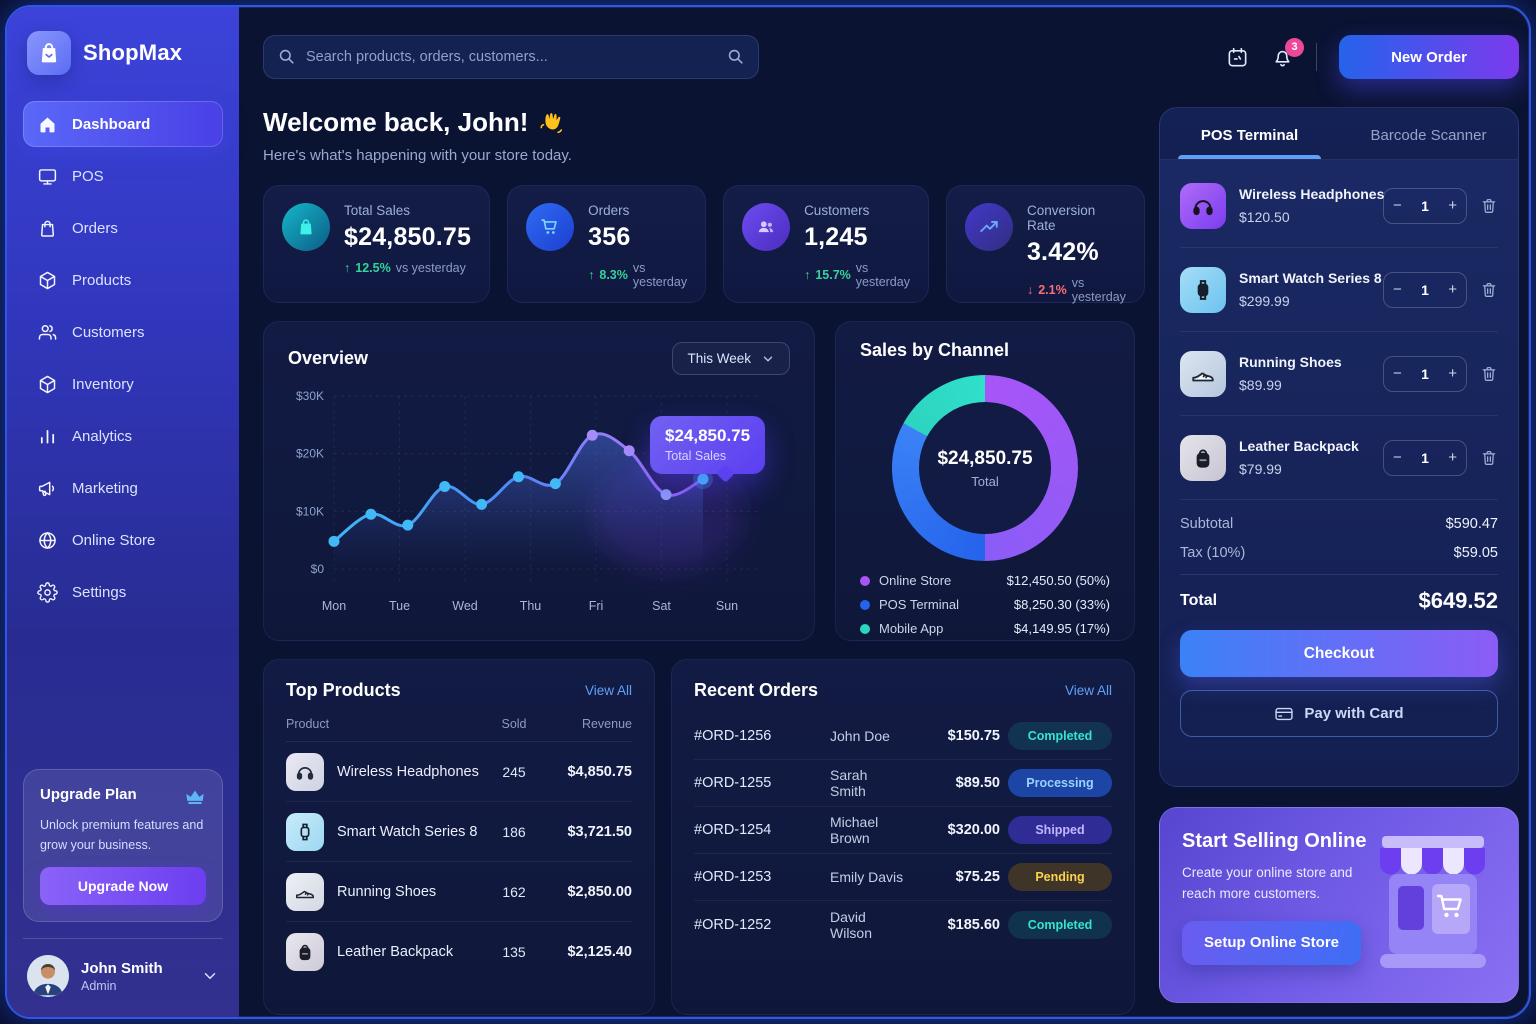  What do you see at coordinates (511, 57) in the screenshot?
I see `search-input` at bounding box center [511, 57].